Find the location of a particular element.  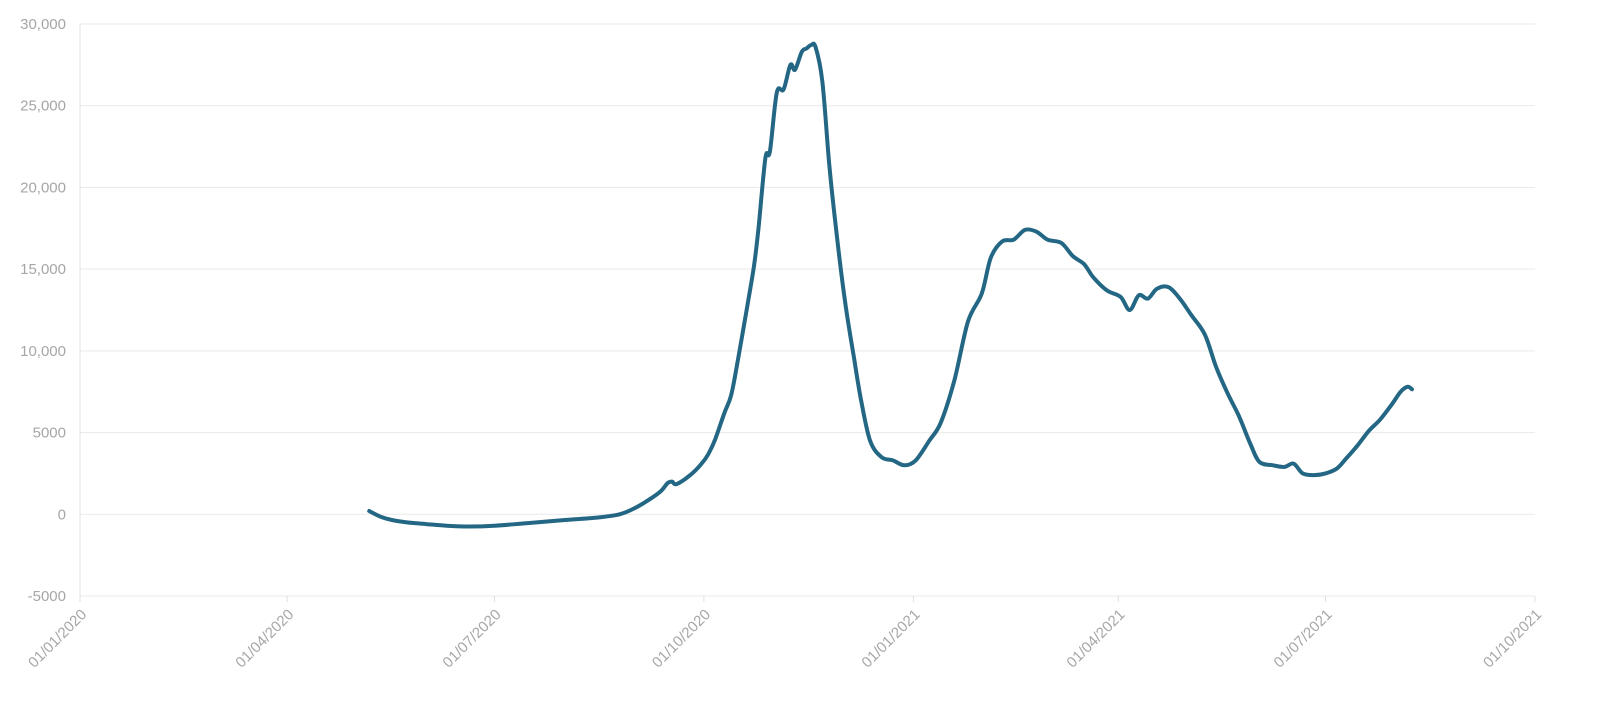

y-tick-label: 15,000 is located at coordinates (43, 269).